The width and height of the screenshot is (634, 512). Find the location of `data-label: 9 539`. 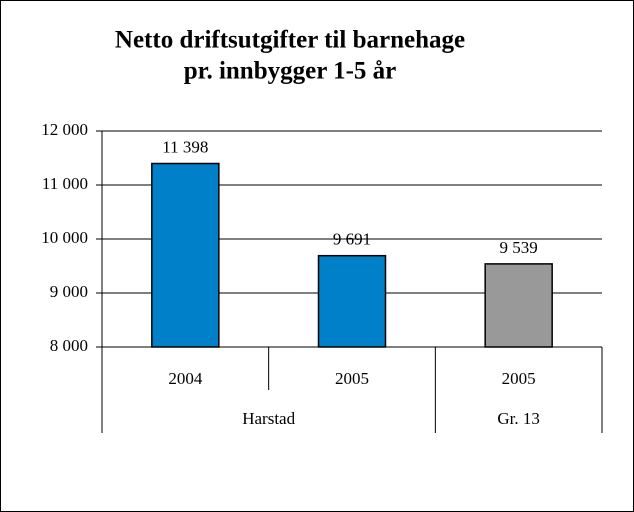

data-label: 9 539 is located at coordinates (519, 247).